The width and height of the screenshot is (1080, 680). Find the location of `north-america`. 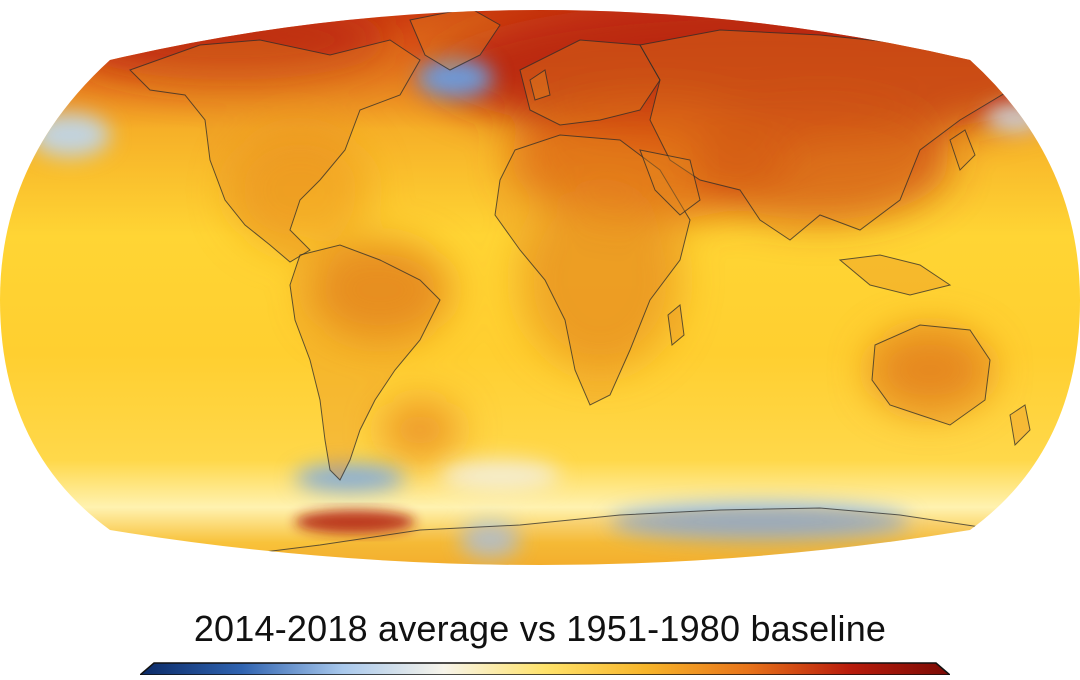

north-america is located at coordinates (275, 151).